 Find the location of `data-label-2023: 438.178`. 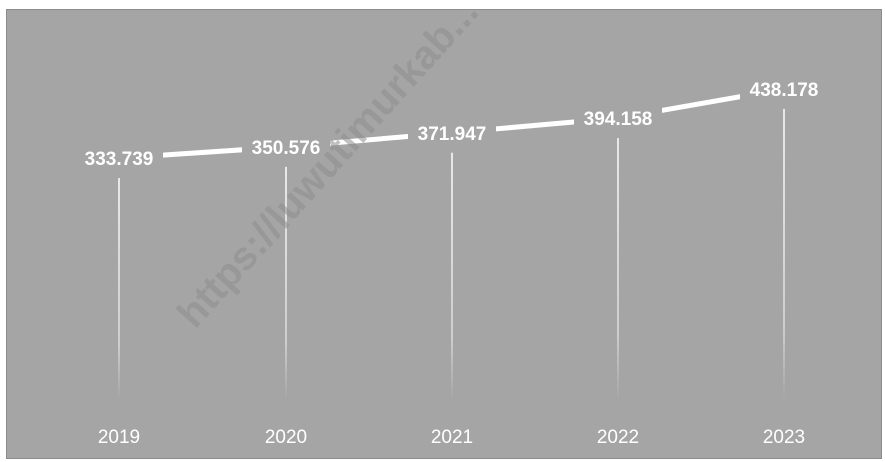

data-label-2023: 438.178 is located at coordinates (784, 90).